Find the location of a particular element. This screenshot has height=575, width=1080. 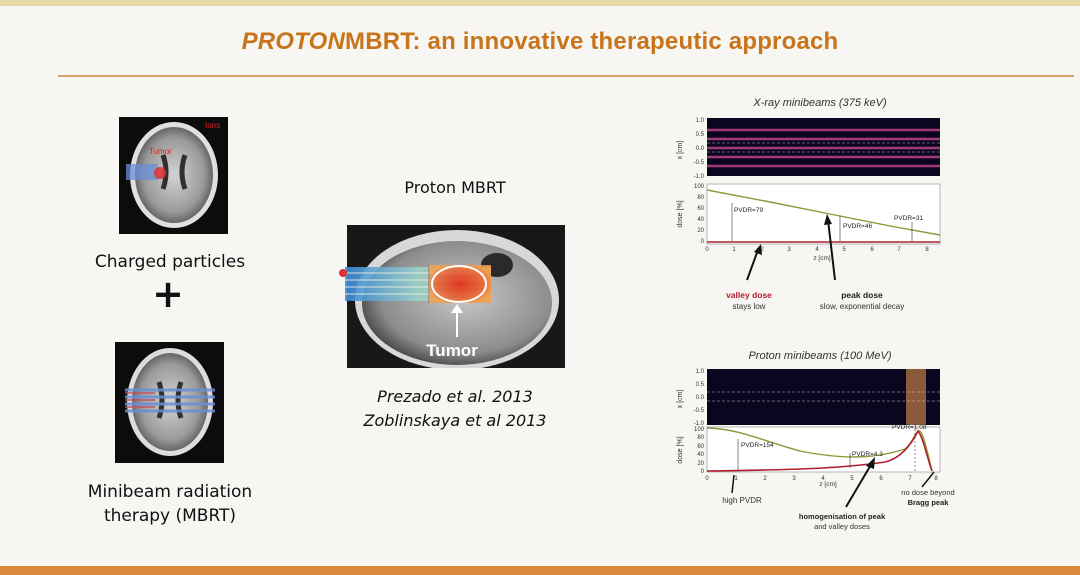

valley-stays-low: stays low is located at coordinates (749, 306).